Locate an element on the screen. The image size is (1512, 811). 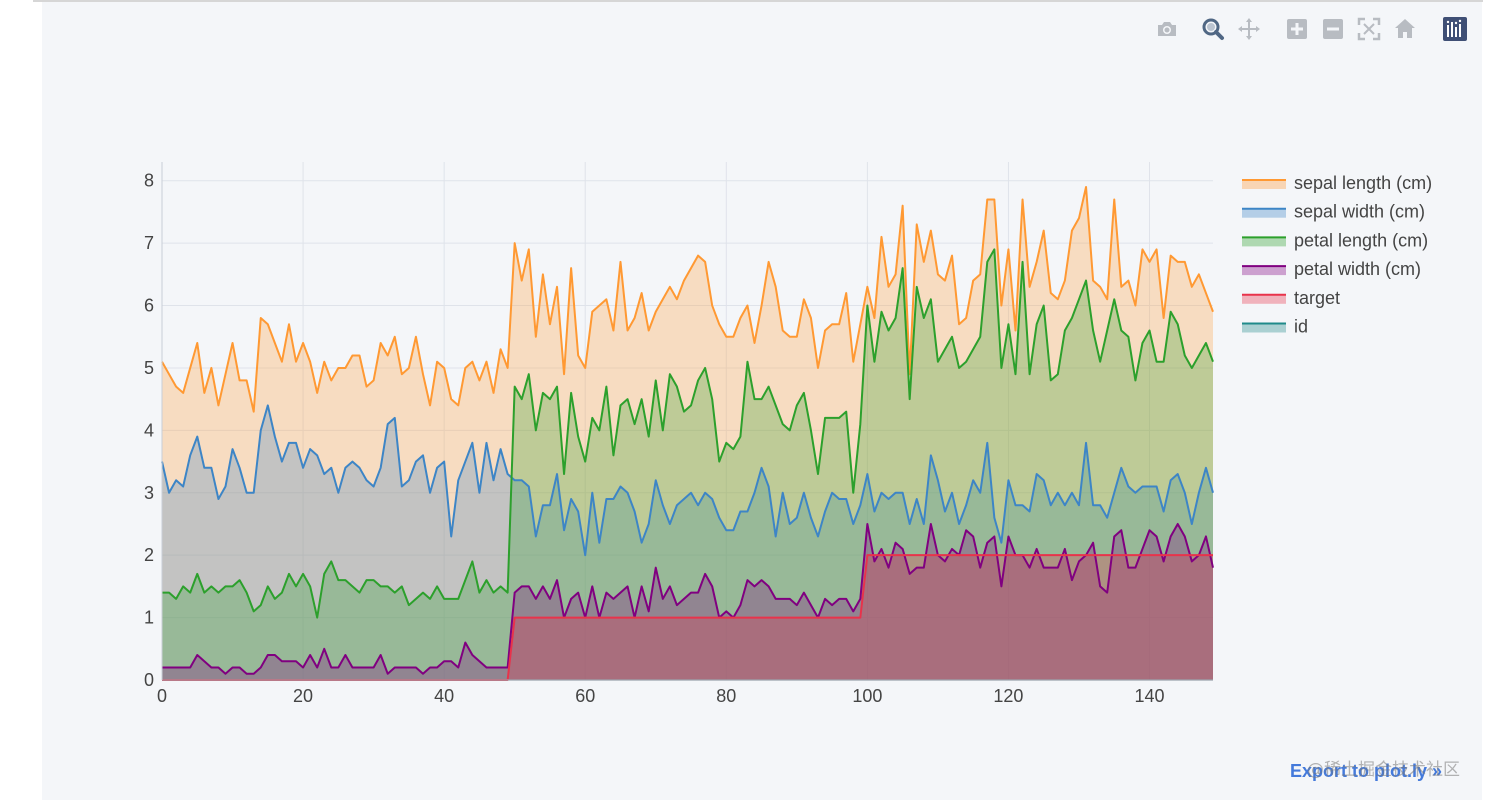
y-tick-label: 1 is located at coordinates (149, 618).